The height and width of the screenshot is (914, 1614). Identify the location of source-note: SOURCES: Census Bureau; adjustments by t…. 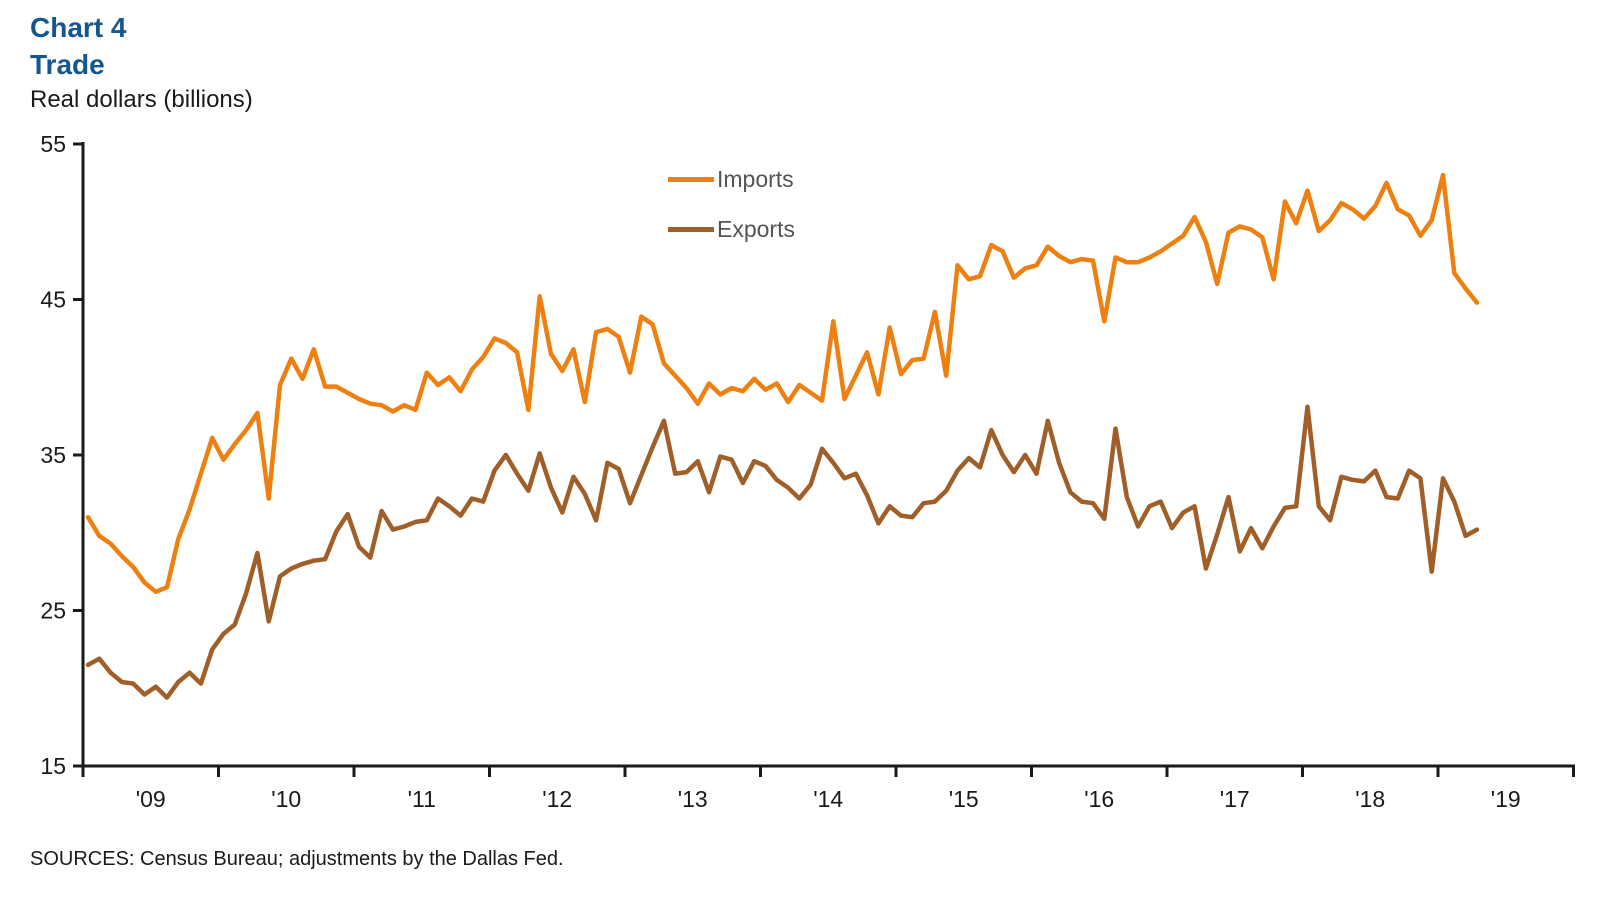
(297, 859).